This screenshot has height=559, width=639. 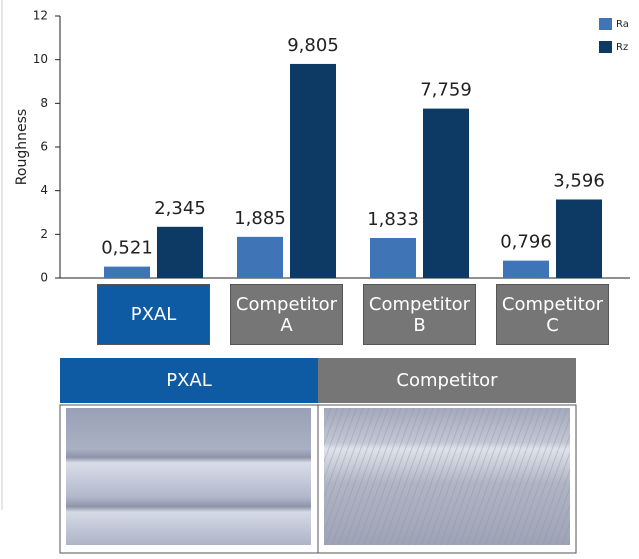 What do you see at coordinates (44, 190) in the screenshot?
I see `y-tick-label: 4` at bounding box center [44, 190].